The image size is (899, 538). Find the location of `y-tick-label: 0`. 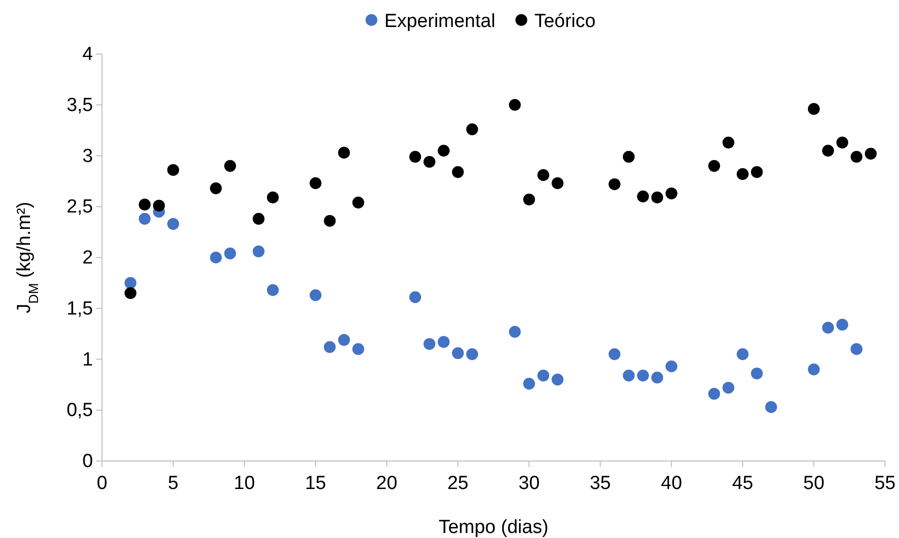

y-tick-label: 0 is located at coordinates (87, 461).